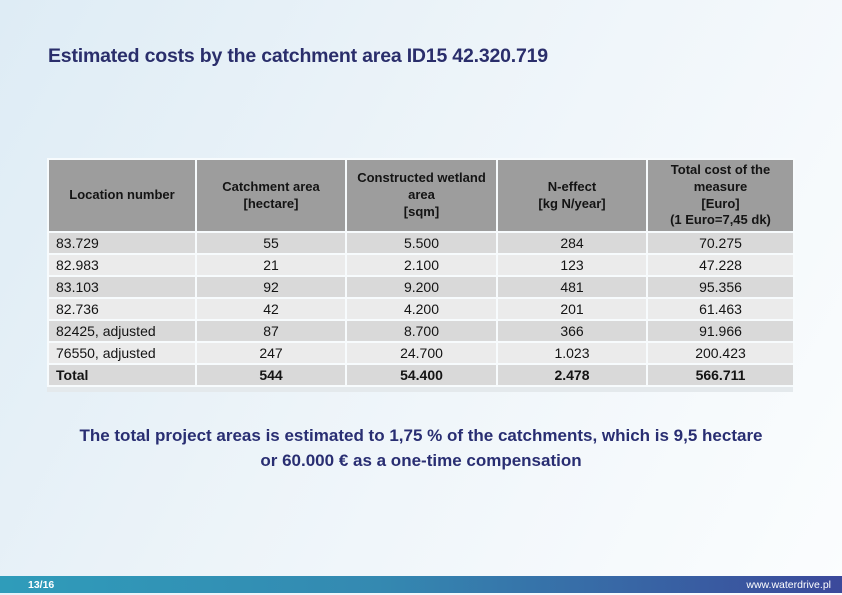 The image size is (842, 595). What do you see at coordinates (572, 265) in the screenshot?
I see `value-cell: 123` at bounding box center [572, 265].